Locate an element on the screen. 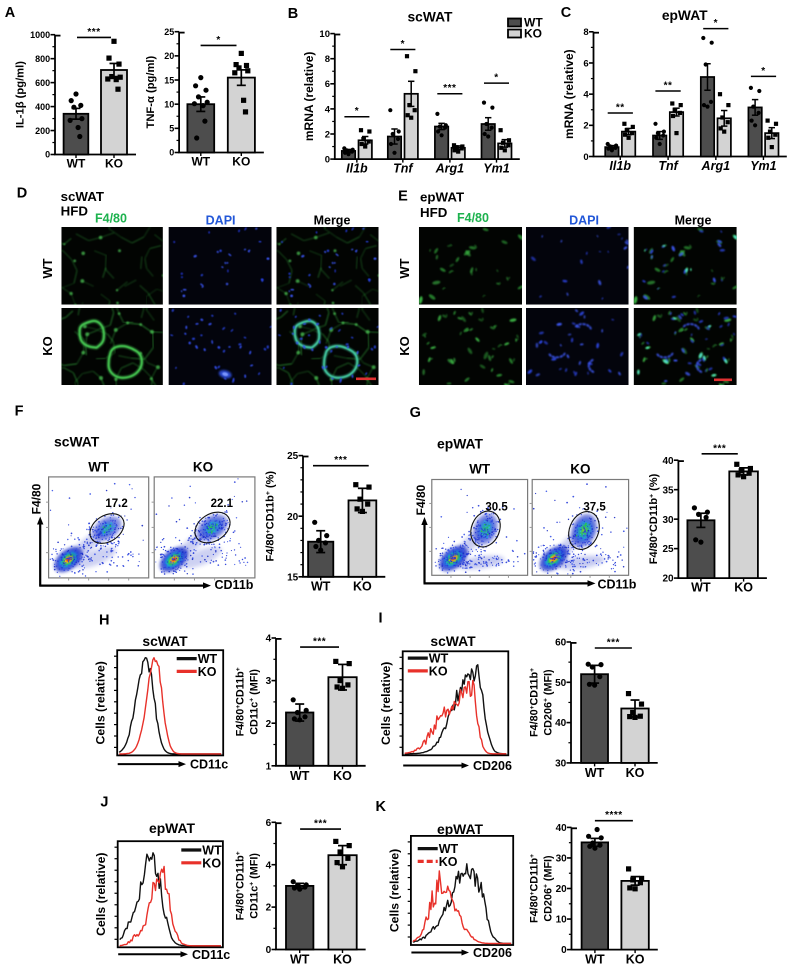 The height and width of the screenshot is (977, 792). svg-text: Cells (relative) is located at coordinates (101, 894).